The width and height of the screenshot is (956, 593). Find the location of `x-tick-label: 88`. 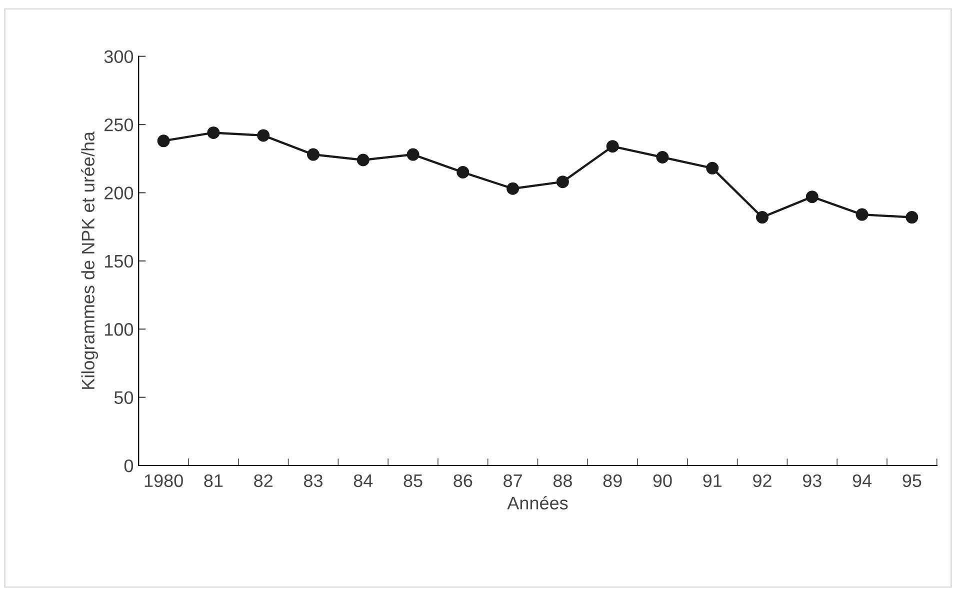

x-tick-label: 88 is located at coordinates (562, 481).